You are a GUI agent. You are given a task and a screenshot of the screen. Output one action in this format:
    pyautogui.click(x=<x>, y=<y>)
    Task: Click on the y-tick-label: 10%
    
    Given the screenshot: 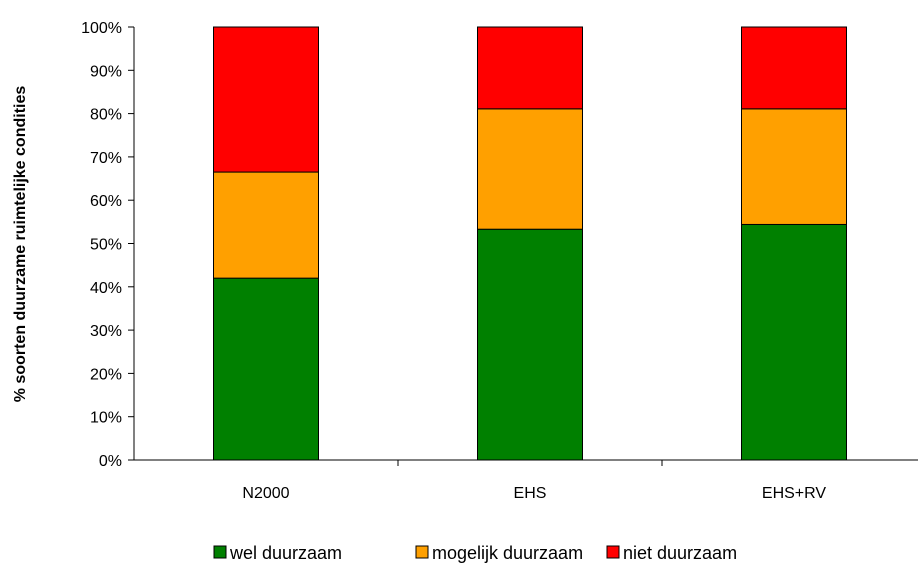 What is the action you would take?
    pyautogui.click(x=106, y=418)
    